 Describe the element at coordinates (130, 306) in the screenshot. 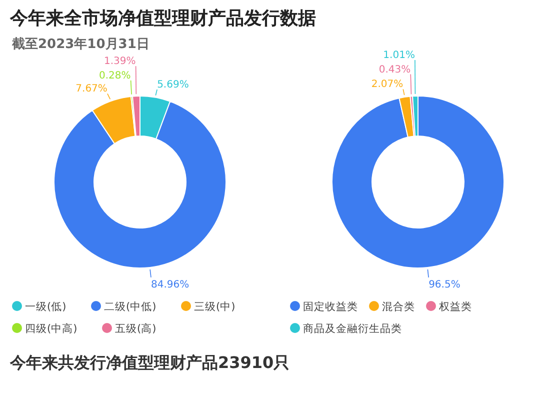

I see `legend-label: 二级(中低)` at that location.